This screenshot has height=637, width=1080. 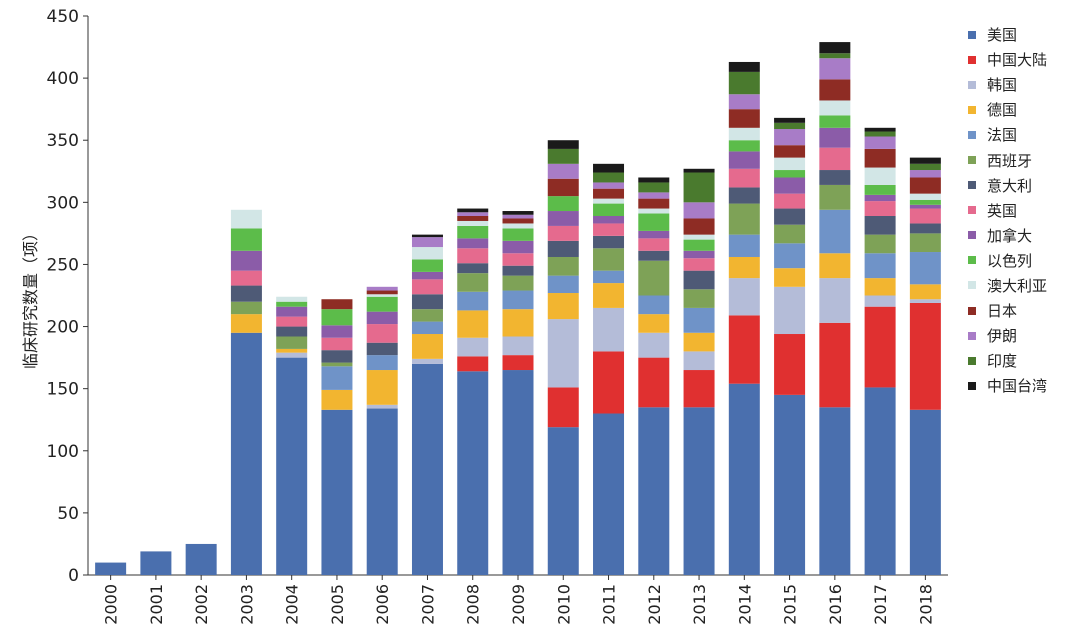 I want to click on y-tick-label: 100, so click(x=63, y=452).